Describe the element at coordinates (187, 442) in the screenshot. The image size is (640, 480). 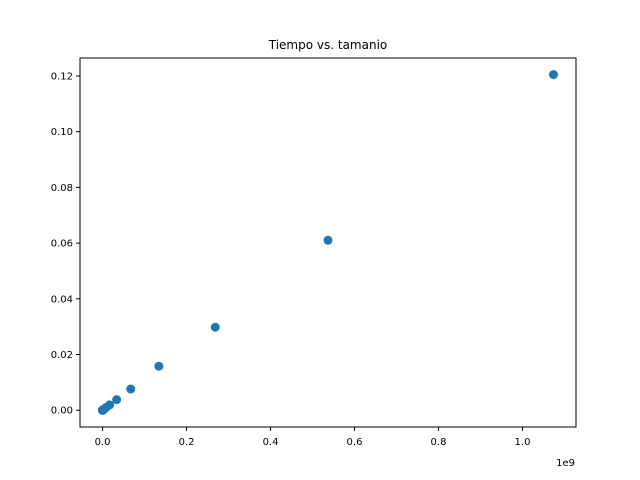
I see `x-tick-label: 0.2` at that location.